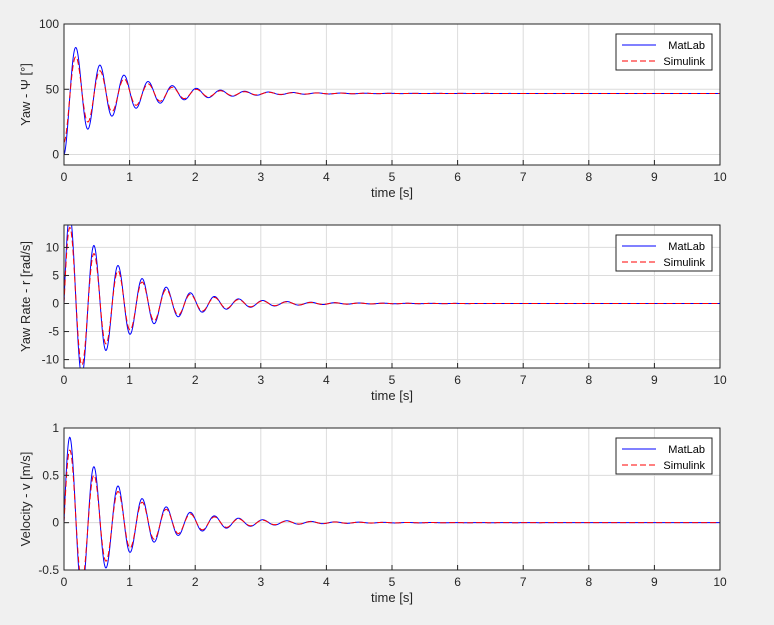  Describe the element at coordinates (260, 380) in the screenshot. I see `yaw-rate-x-tick-label: 3` at that location.